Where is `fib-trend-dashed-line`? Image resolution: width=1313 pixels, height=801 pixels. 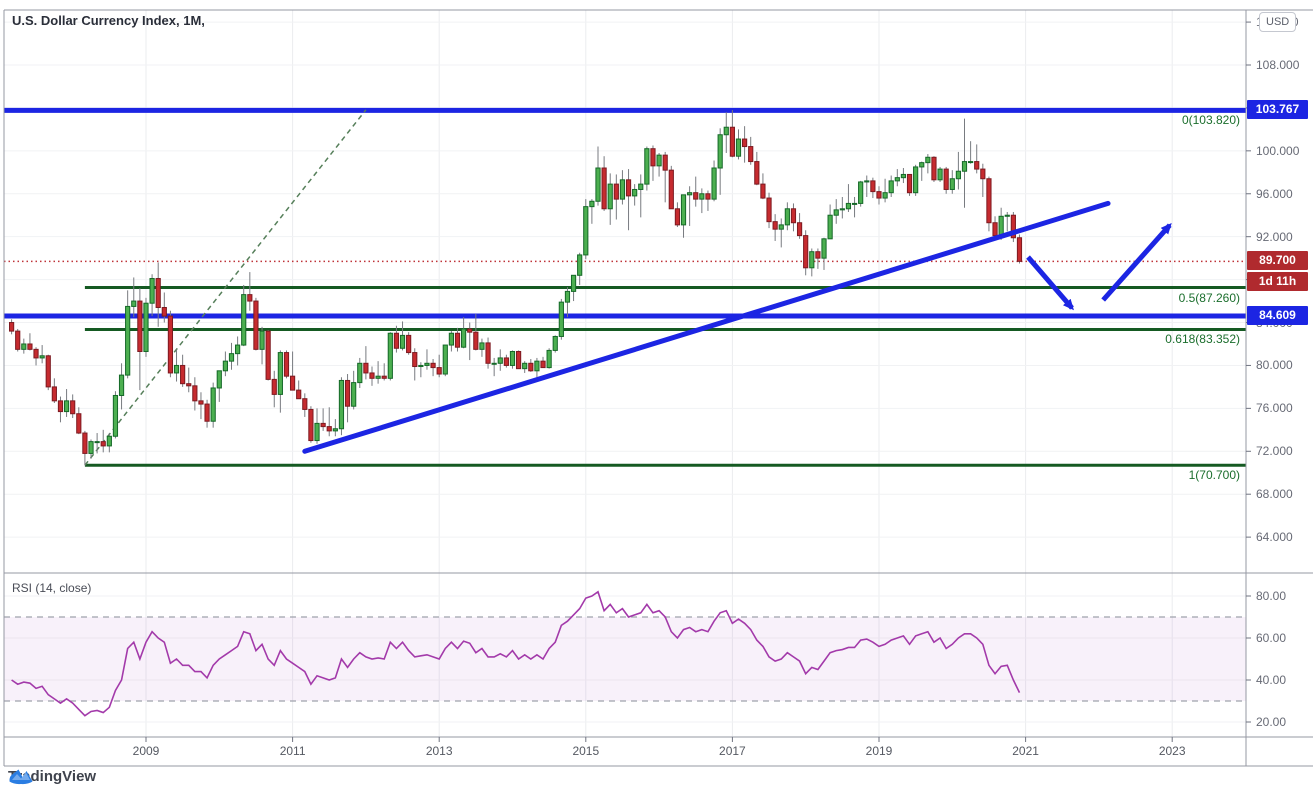 fib-trend-dashed-line is located at coordinates (225, 287).